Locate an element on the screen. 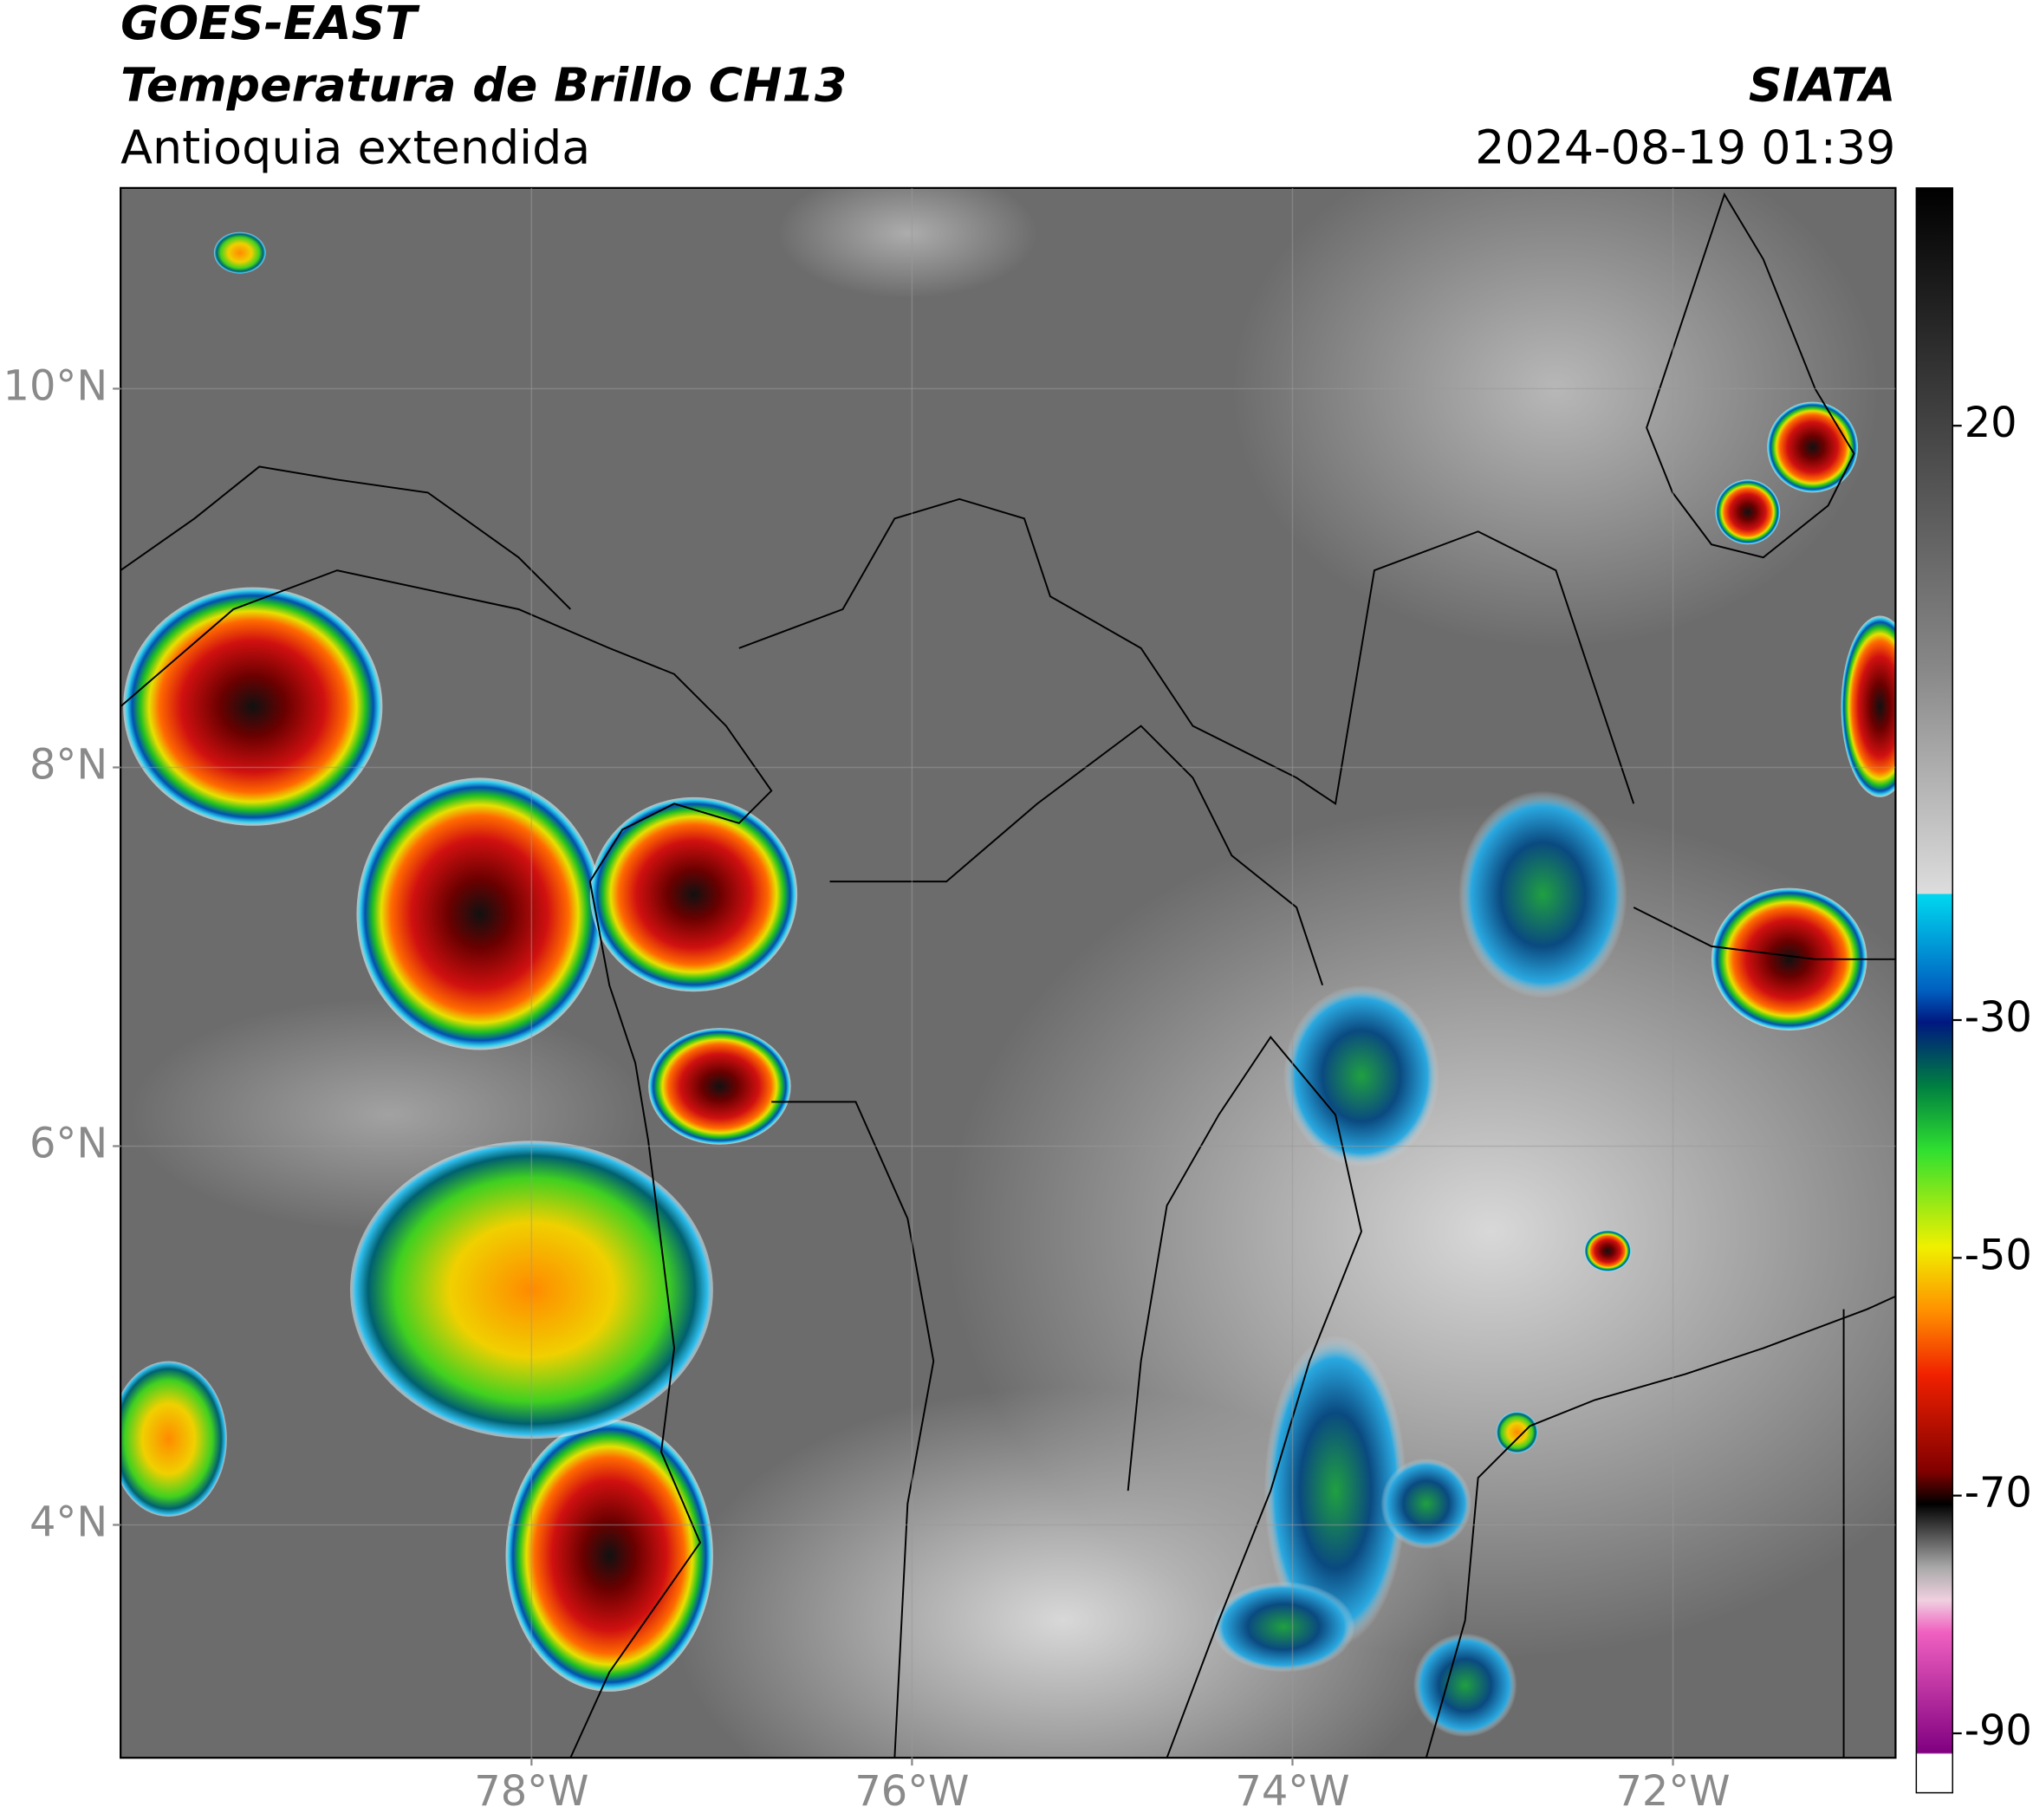 Image resolution: width=2033 pixels, height=1820 pixels. x-tick-label: 72°W is located at coordinates (1672, 1792).